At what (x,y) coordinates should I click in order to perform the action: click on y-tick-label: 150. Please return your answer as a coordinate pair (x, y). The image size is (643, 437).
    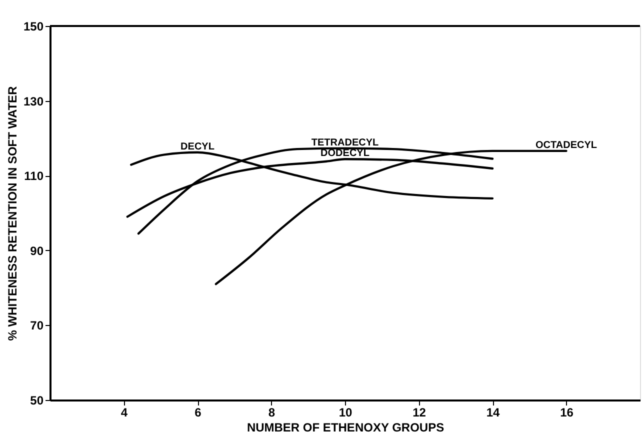
    Looking at the image, I should click on (33, 27).